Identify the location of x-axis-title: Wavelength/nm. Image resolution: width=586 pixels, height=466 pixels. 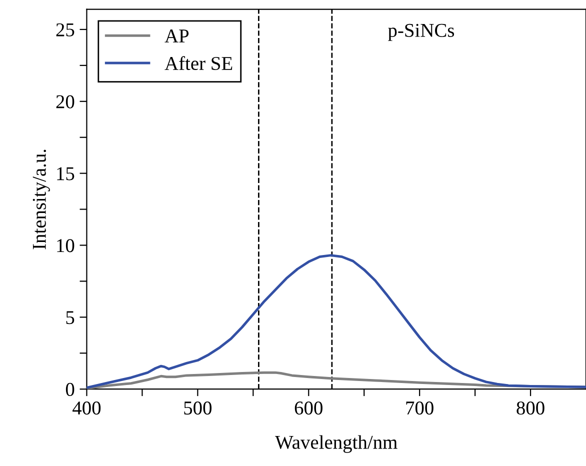
(336, 444).